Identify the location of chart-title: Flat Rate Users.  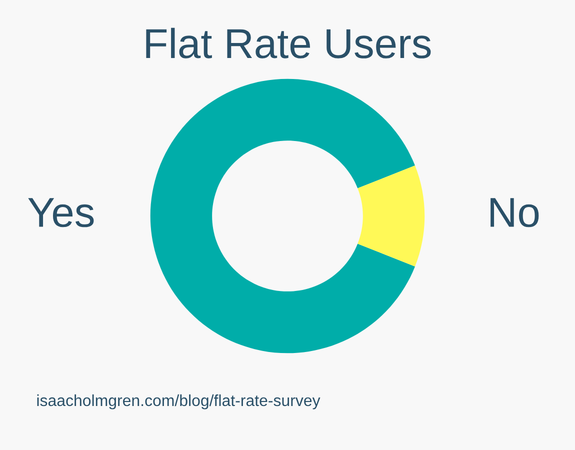
(288, 43).